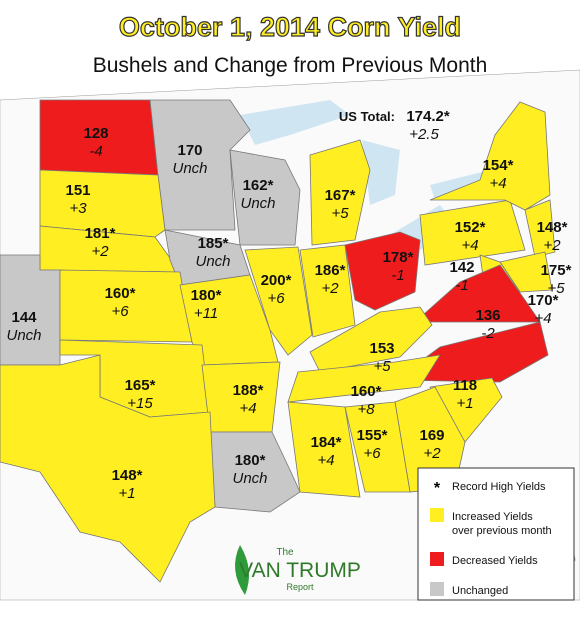  Describe the element at coordinates (213, 243) in the screenshot. I see `state-yield: 185*` at that location.